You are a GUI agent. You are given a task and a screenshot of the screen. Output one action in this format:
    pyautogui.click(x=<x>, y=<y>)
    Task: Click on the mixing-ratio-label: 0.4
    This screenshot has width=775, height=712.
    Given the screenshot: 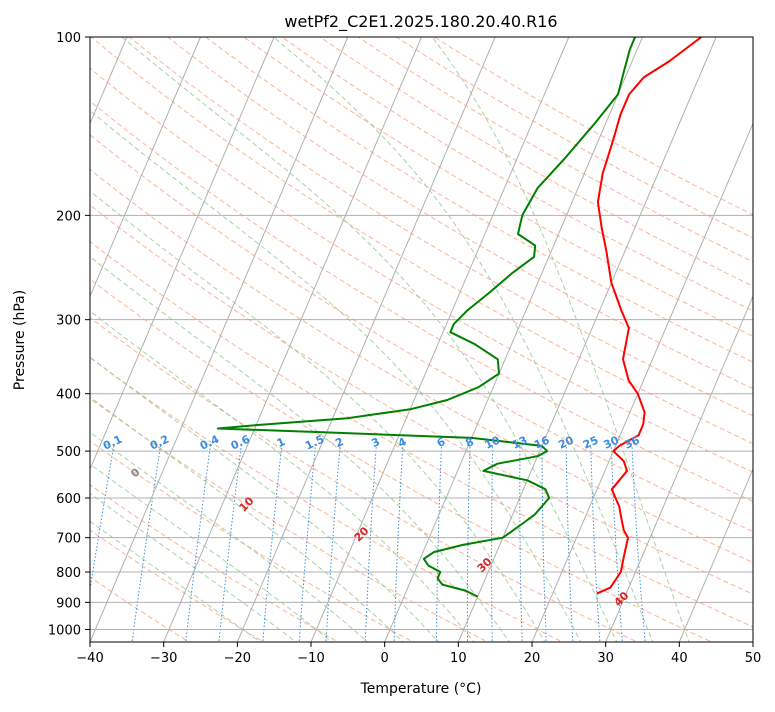 What is the action you would take?
    pyautogui.click(x=209, y=442)
    